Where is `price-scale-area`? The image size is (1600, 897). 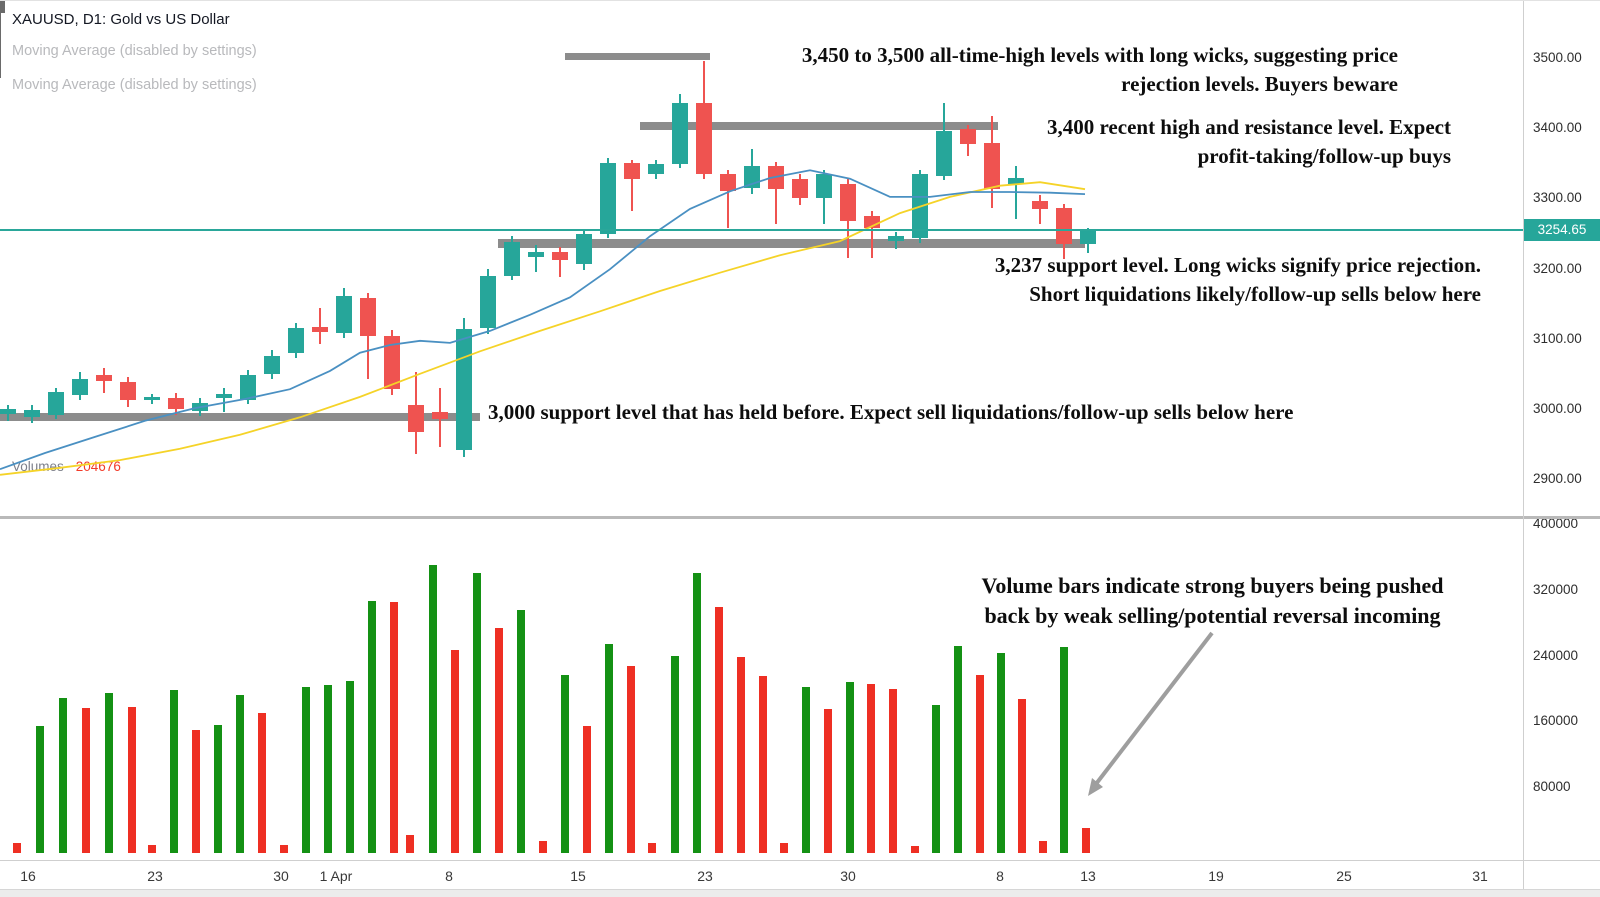 price-scale-area is located at coordinates (1561, 430).